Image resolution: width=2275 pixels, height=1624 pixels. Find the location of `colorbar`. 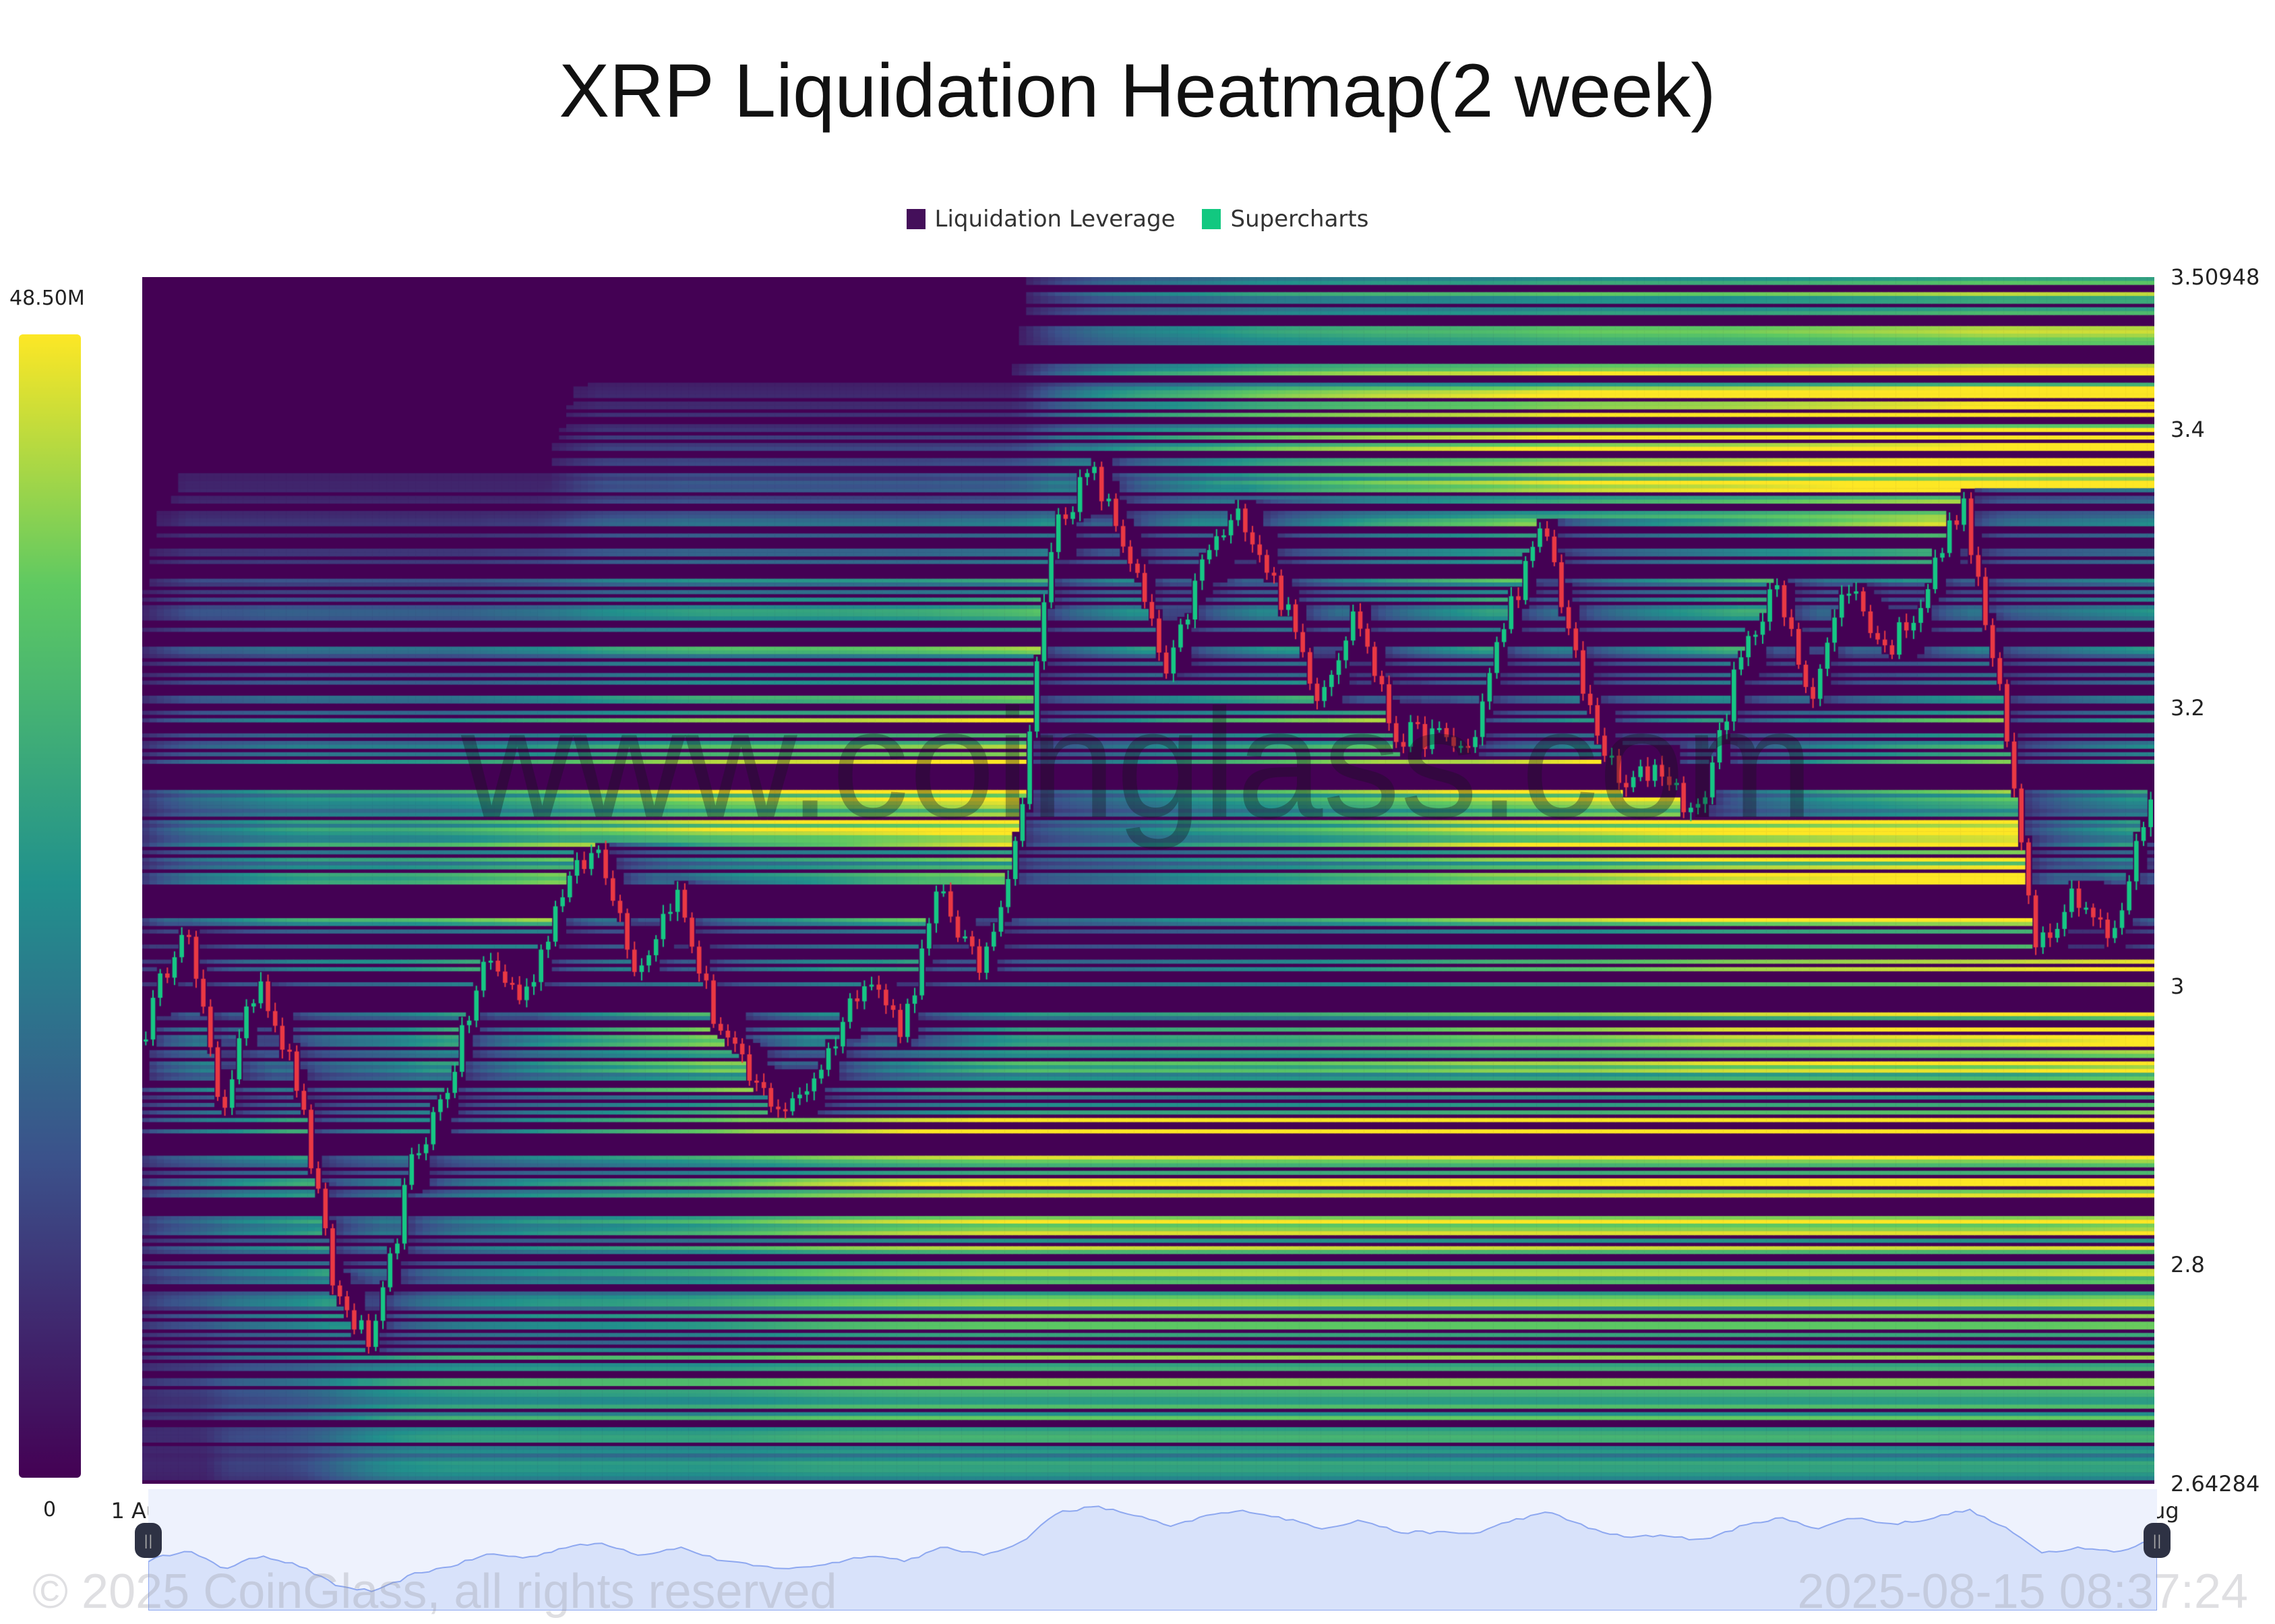

colorbar is located at coordinates (50, 906).